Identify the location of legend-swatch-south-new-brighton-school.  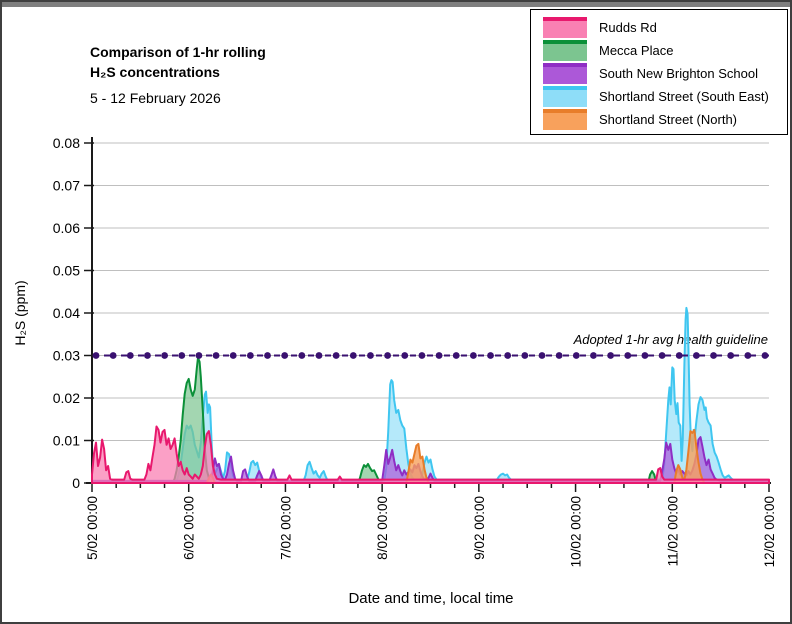
(565, 73).